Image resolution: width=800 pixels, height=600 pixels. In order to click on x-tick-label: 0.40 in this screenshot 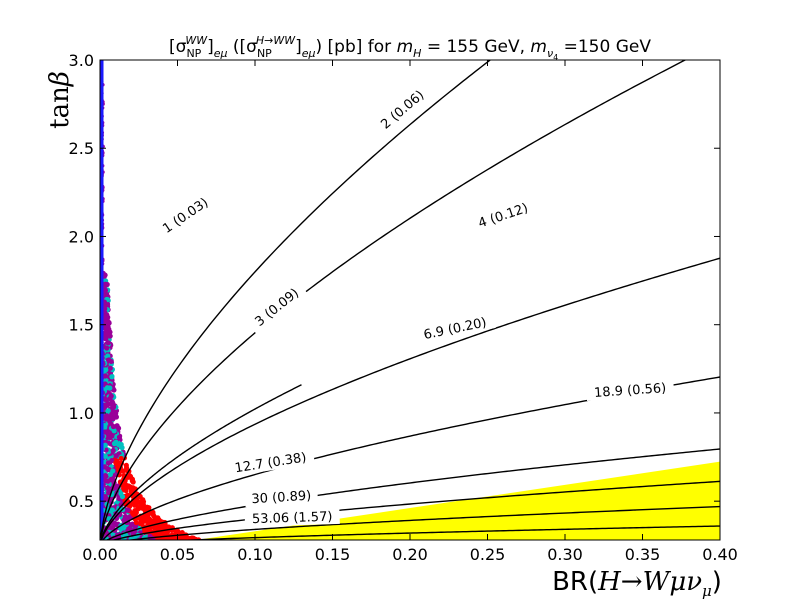, I will do `click(720, 554)`.